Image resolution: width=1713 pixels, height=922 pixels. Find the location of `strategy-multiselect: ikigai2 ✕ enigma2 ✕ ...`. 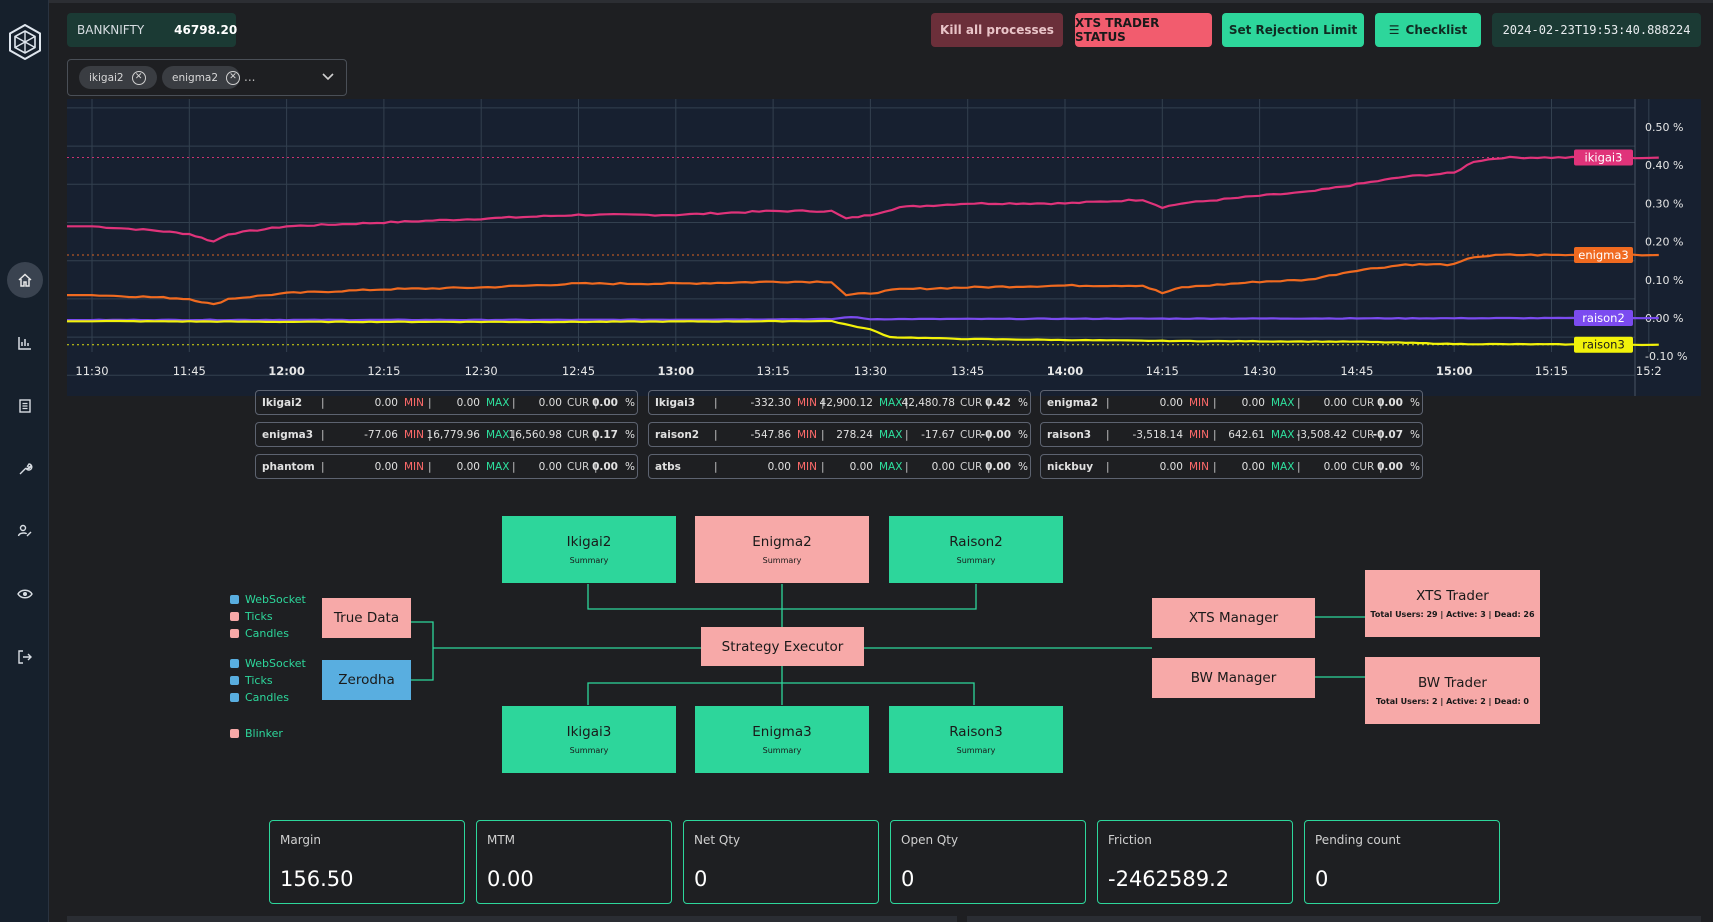

strategy-multiselect: ikigai2 ✕ enigma2 ✕ ... is located at coordinates (207, 77).